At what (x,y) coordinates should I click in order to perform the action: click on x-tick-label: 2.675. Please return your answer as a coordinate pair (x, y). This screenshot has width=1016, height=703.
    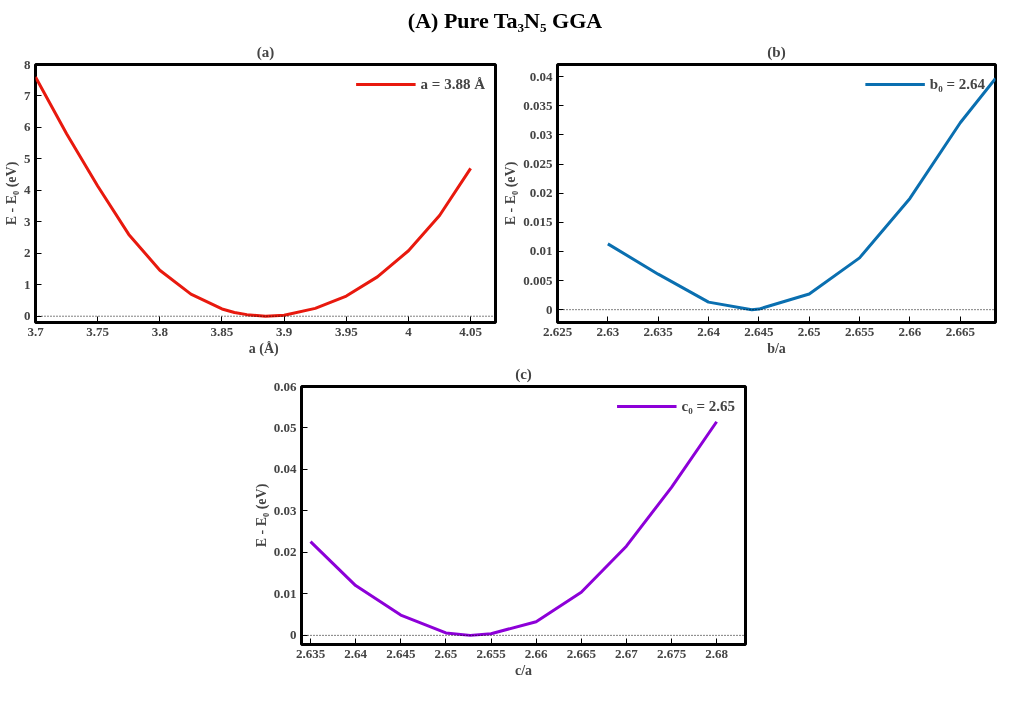
    Looking at the image, I should click on (671, 653).